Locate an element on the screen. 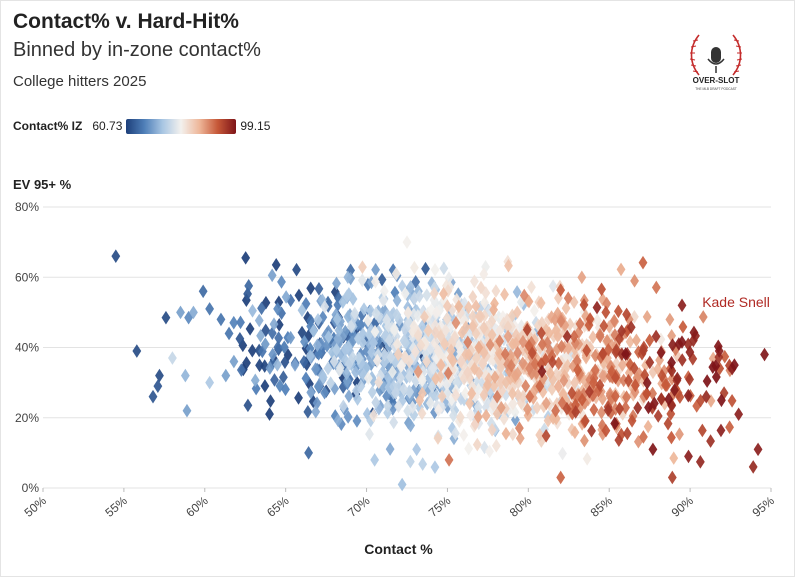 Image resolution: width=795 pixels, height=577 pixels. x-tick-label: 70% is located at coordinates (359, 506).